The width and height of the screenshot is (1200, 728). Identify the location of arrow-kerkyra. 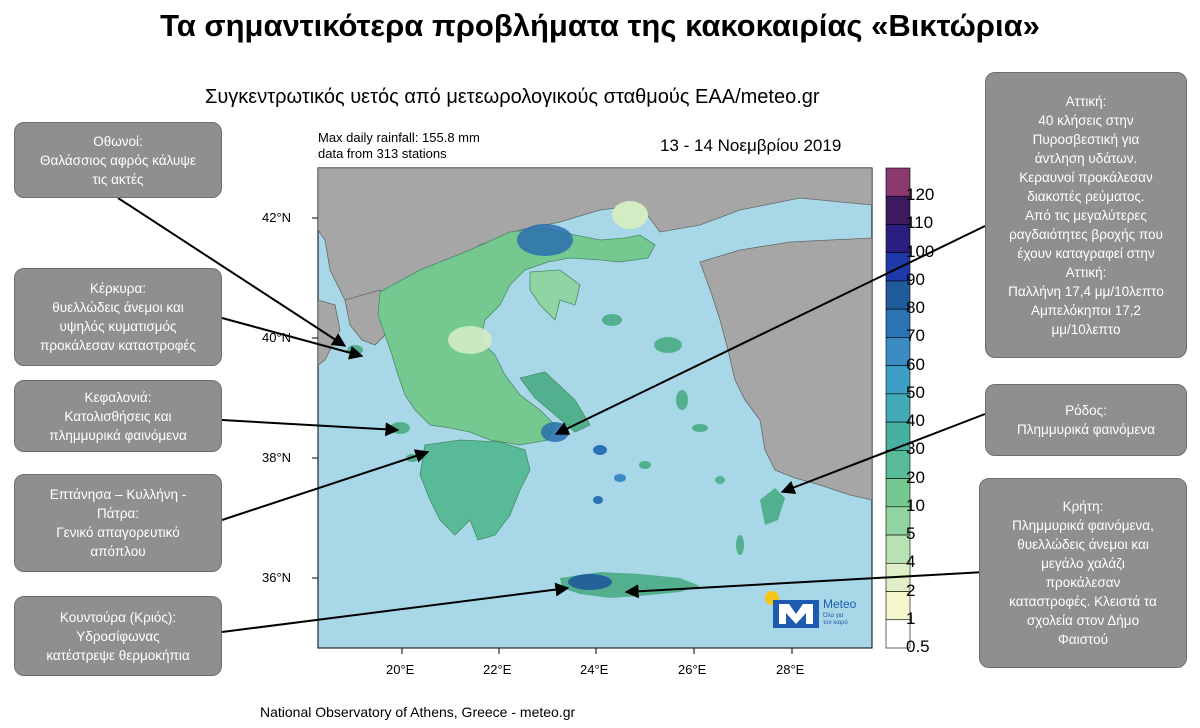
(292, 338).